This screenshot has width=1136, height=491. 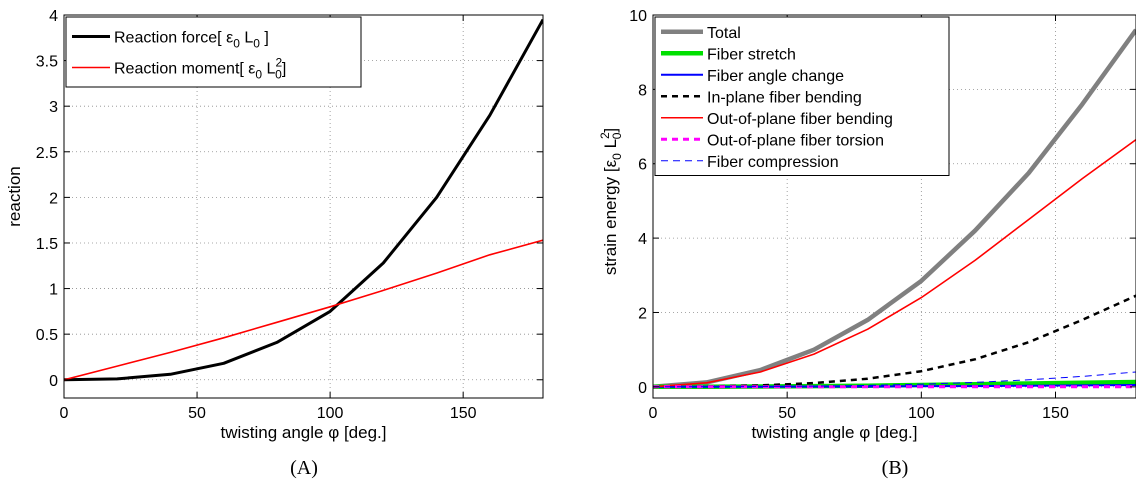 What do you see at coordinates (638, 16) in the screenshot?
I see `y-tick-label: 10` at bounding box center [638, 16].